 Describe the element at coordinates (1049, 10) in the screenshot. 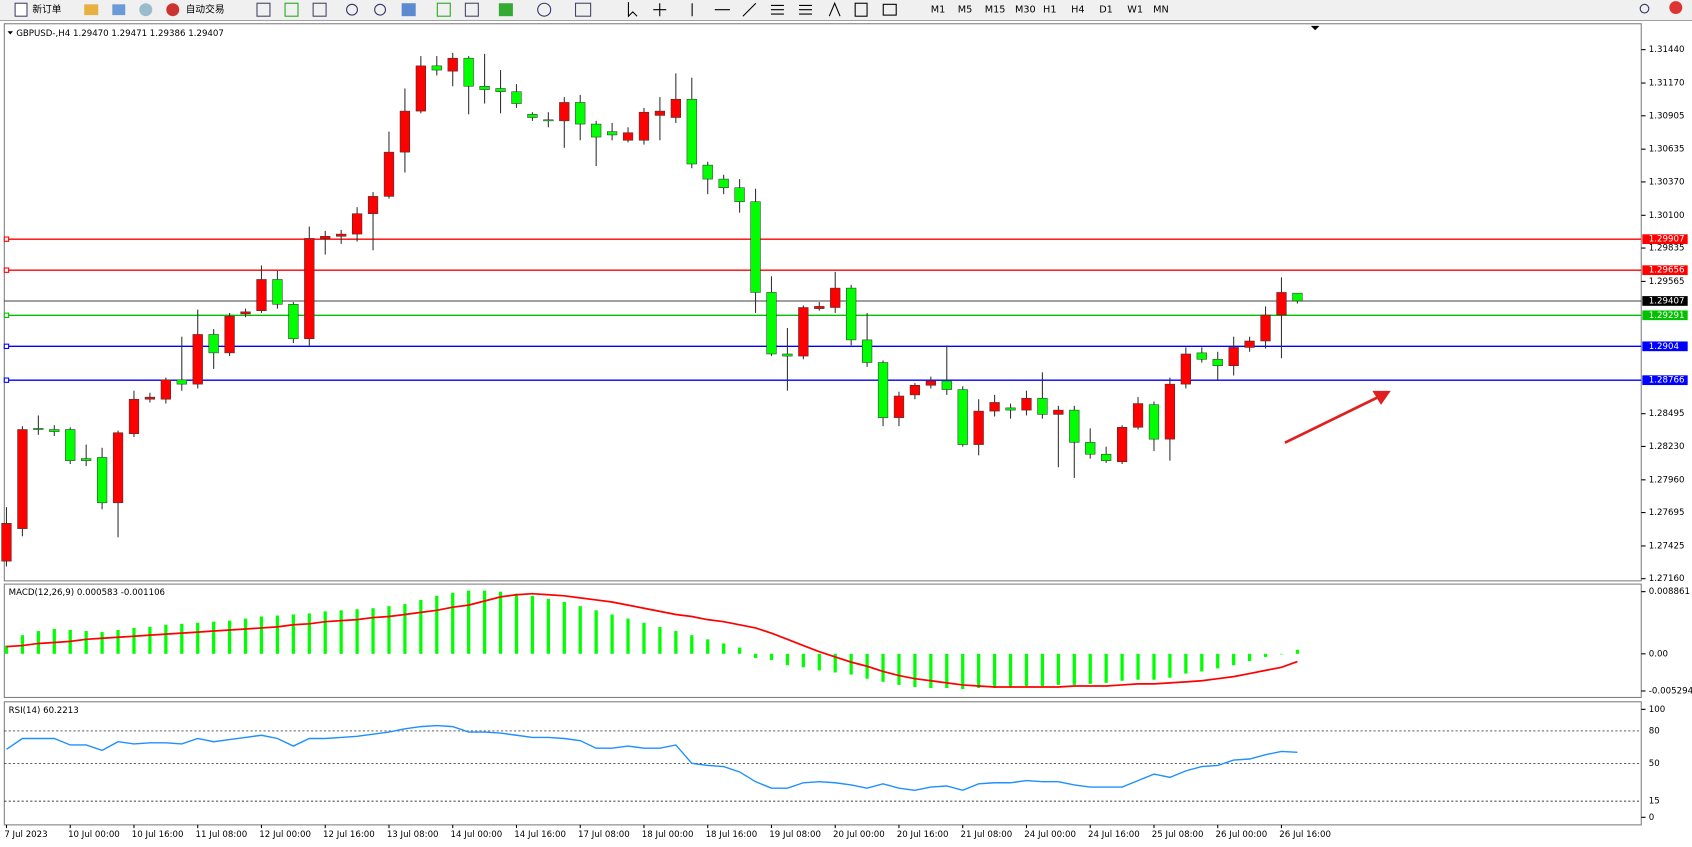

I see `timeframe-button: H1` at that location.